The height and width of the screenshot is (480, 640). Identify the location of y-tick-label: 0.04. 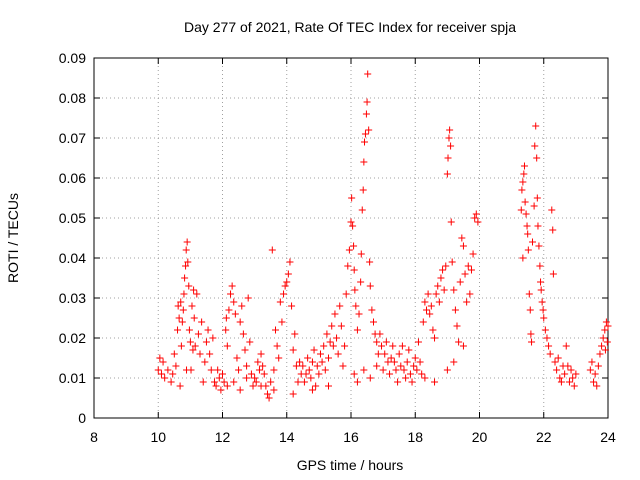
(72, 258).